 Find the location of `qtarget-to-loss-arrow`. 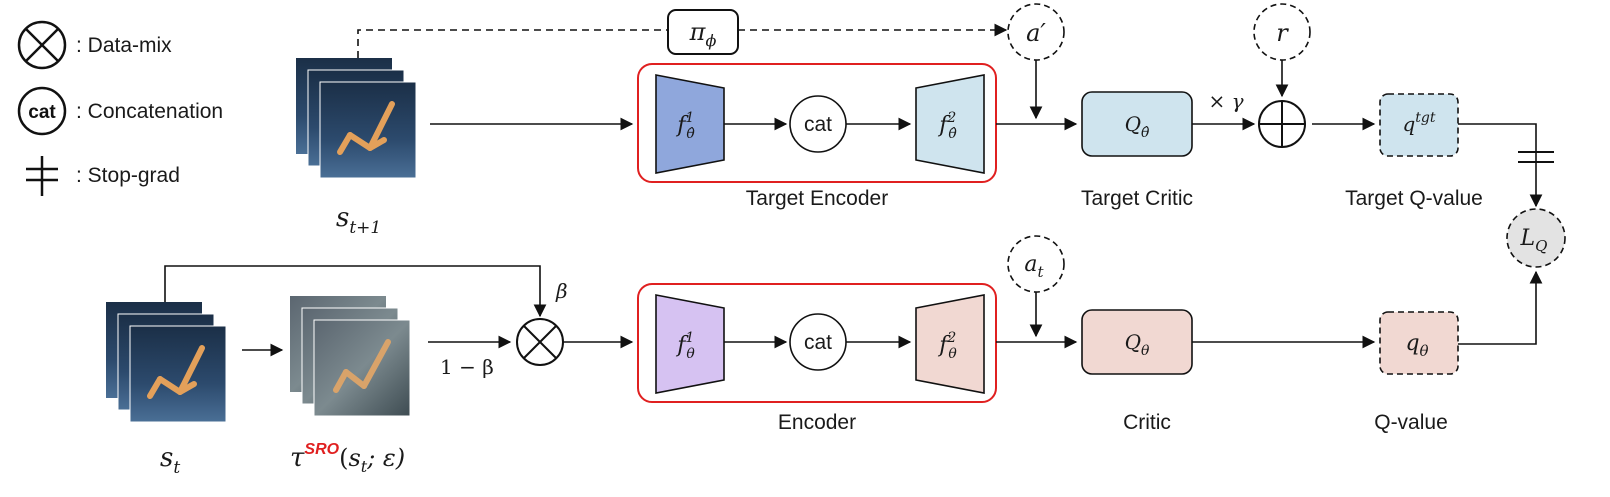

qtarget-to-loss-arrow is located at coordinates (1500, 165).